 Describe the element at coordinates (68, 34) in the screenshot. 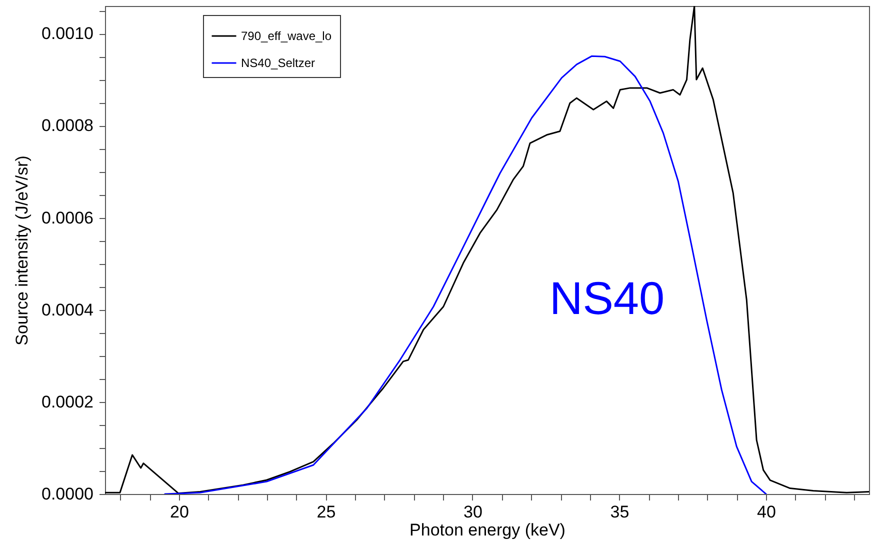

I see `y-tick-label: 0.0010` at that location.